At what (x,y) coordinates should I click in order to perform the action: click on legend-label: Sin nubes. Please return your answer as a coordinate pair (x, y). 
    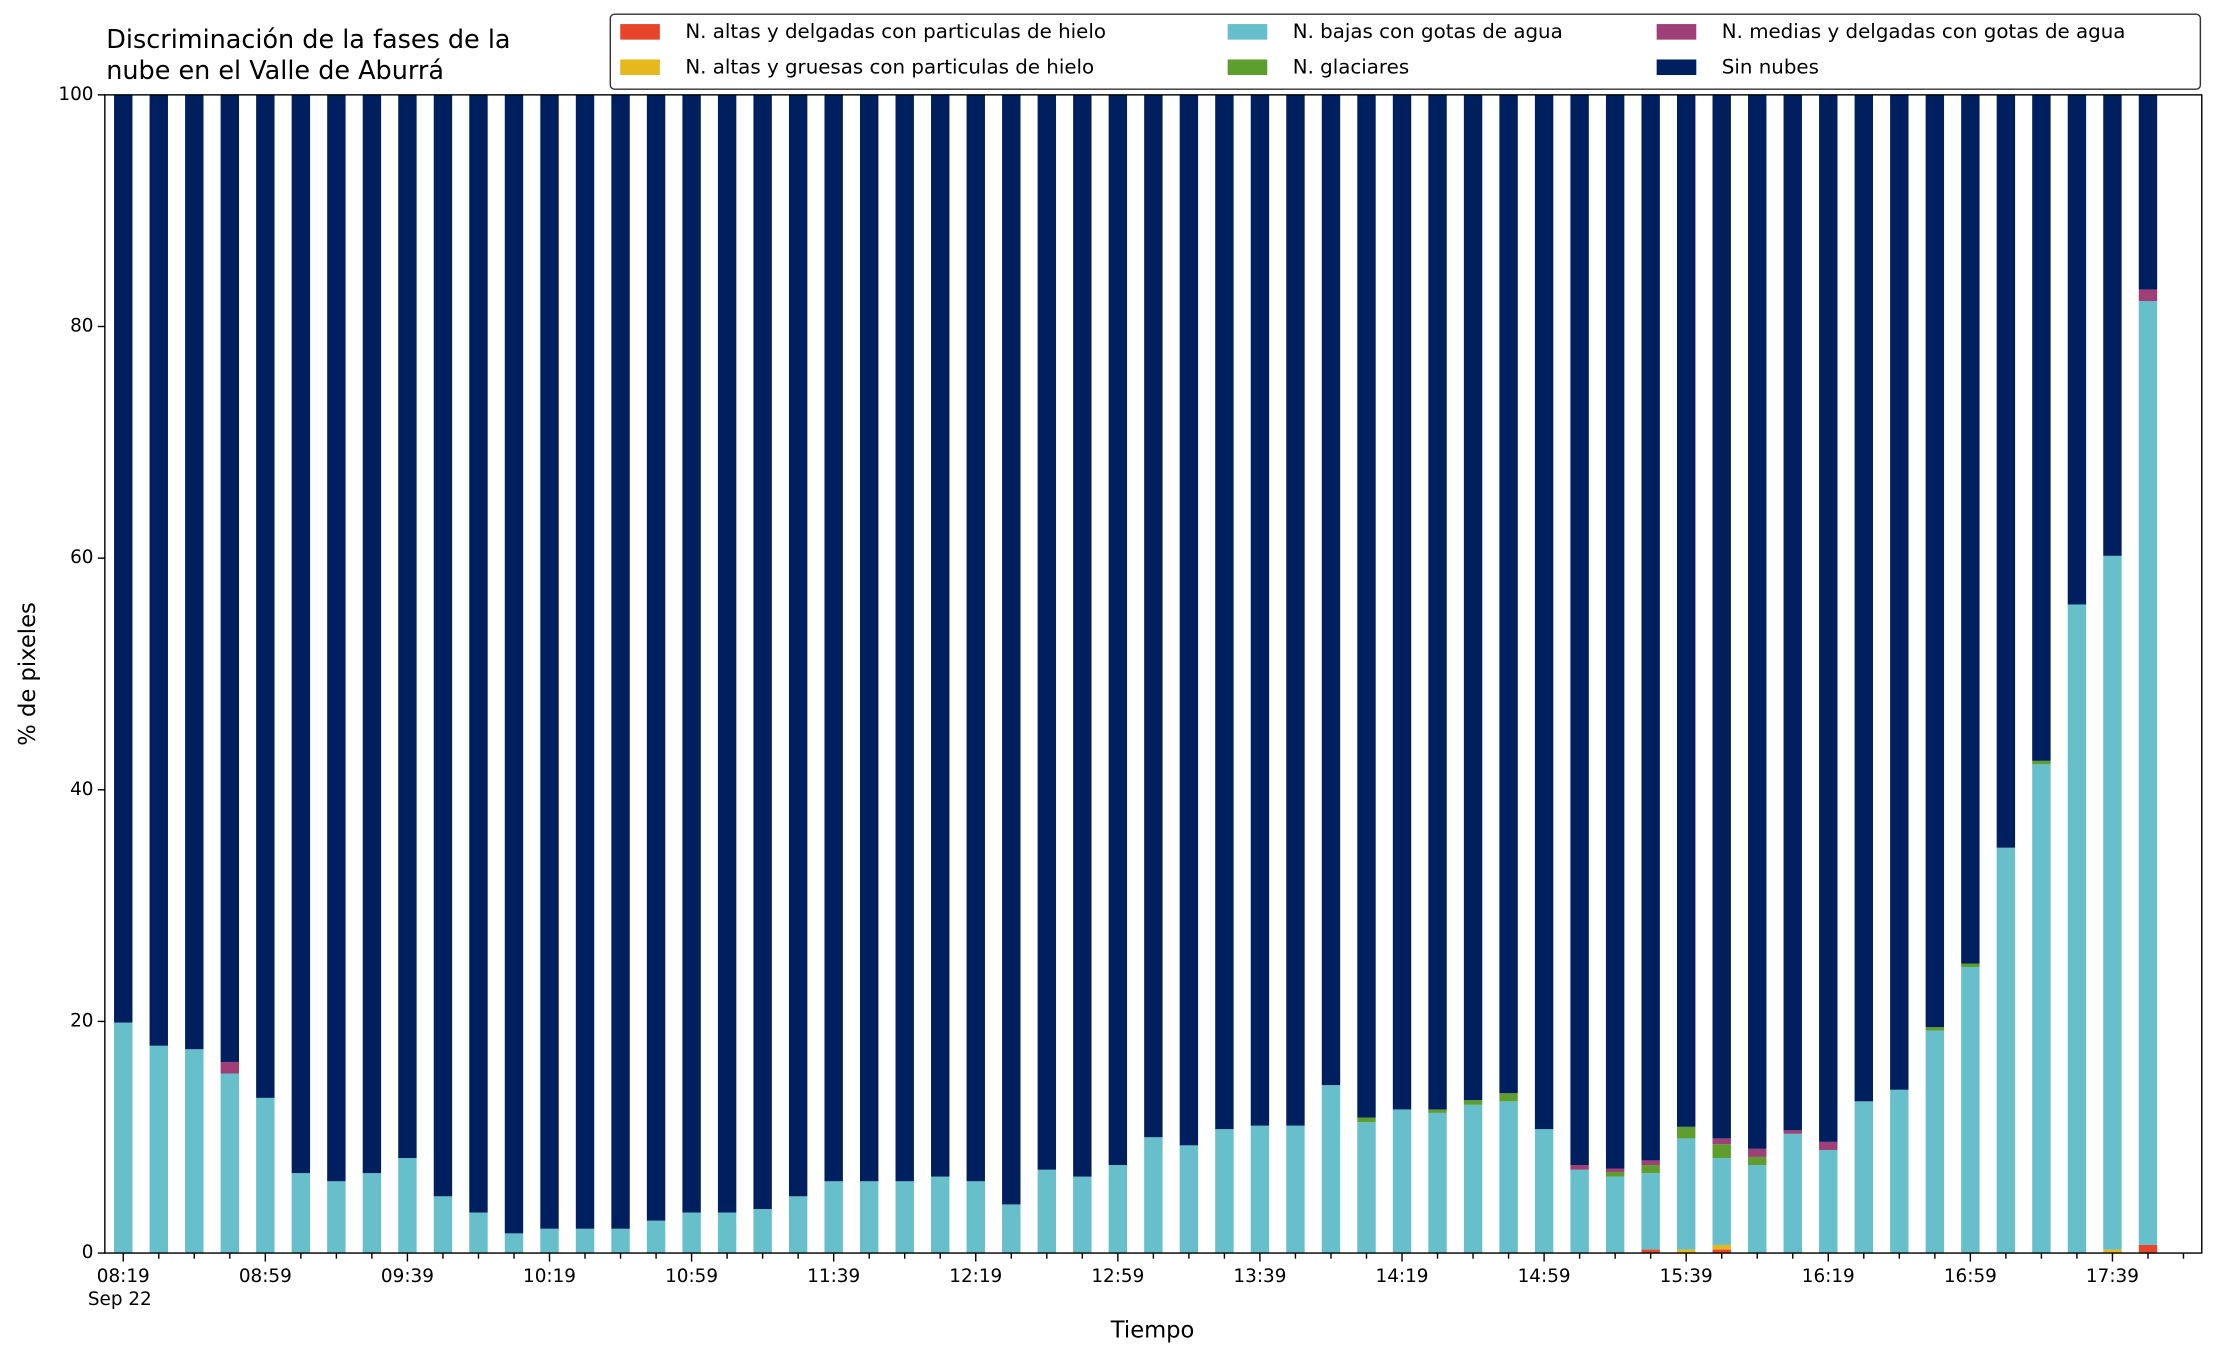
    Looking at the image, I should click on (1770, 66).